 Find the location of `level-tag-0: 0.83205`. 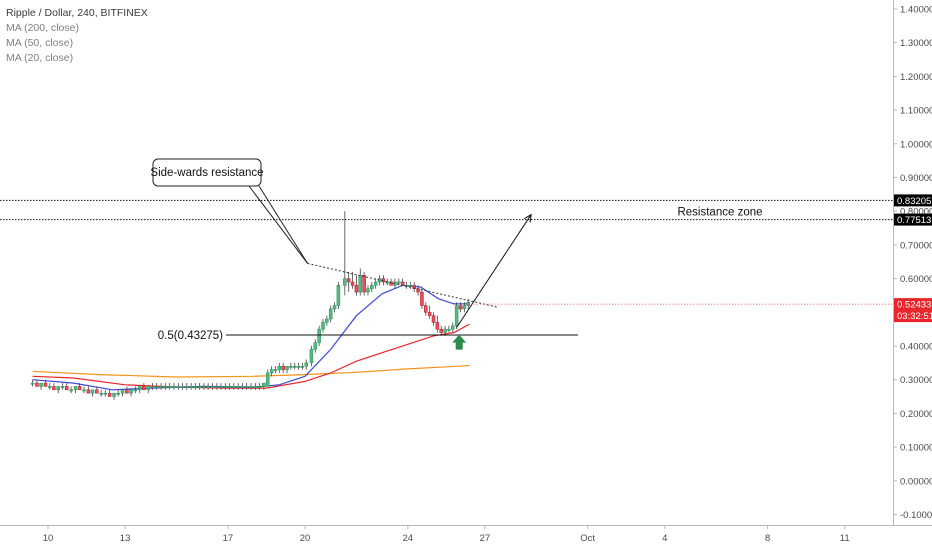

level-tag-0: 0.83205 is located at coordinates (914, 201).